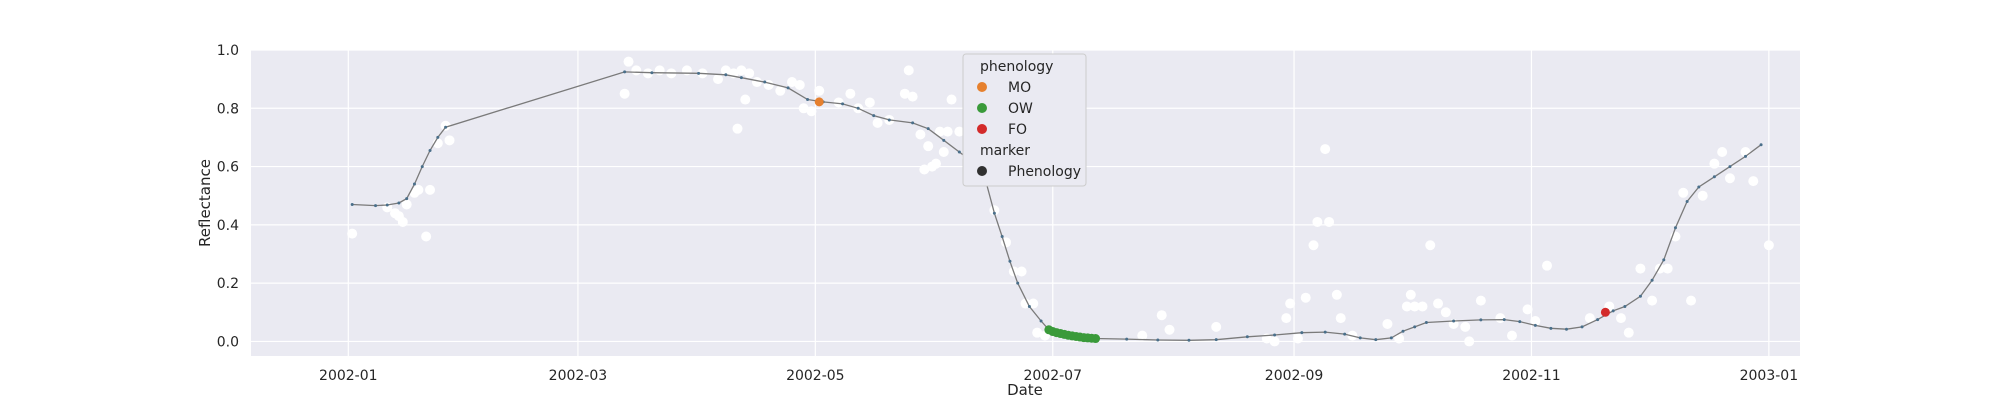  I want to click on x-tick-label: 2002-11, so click(1531, 376).